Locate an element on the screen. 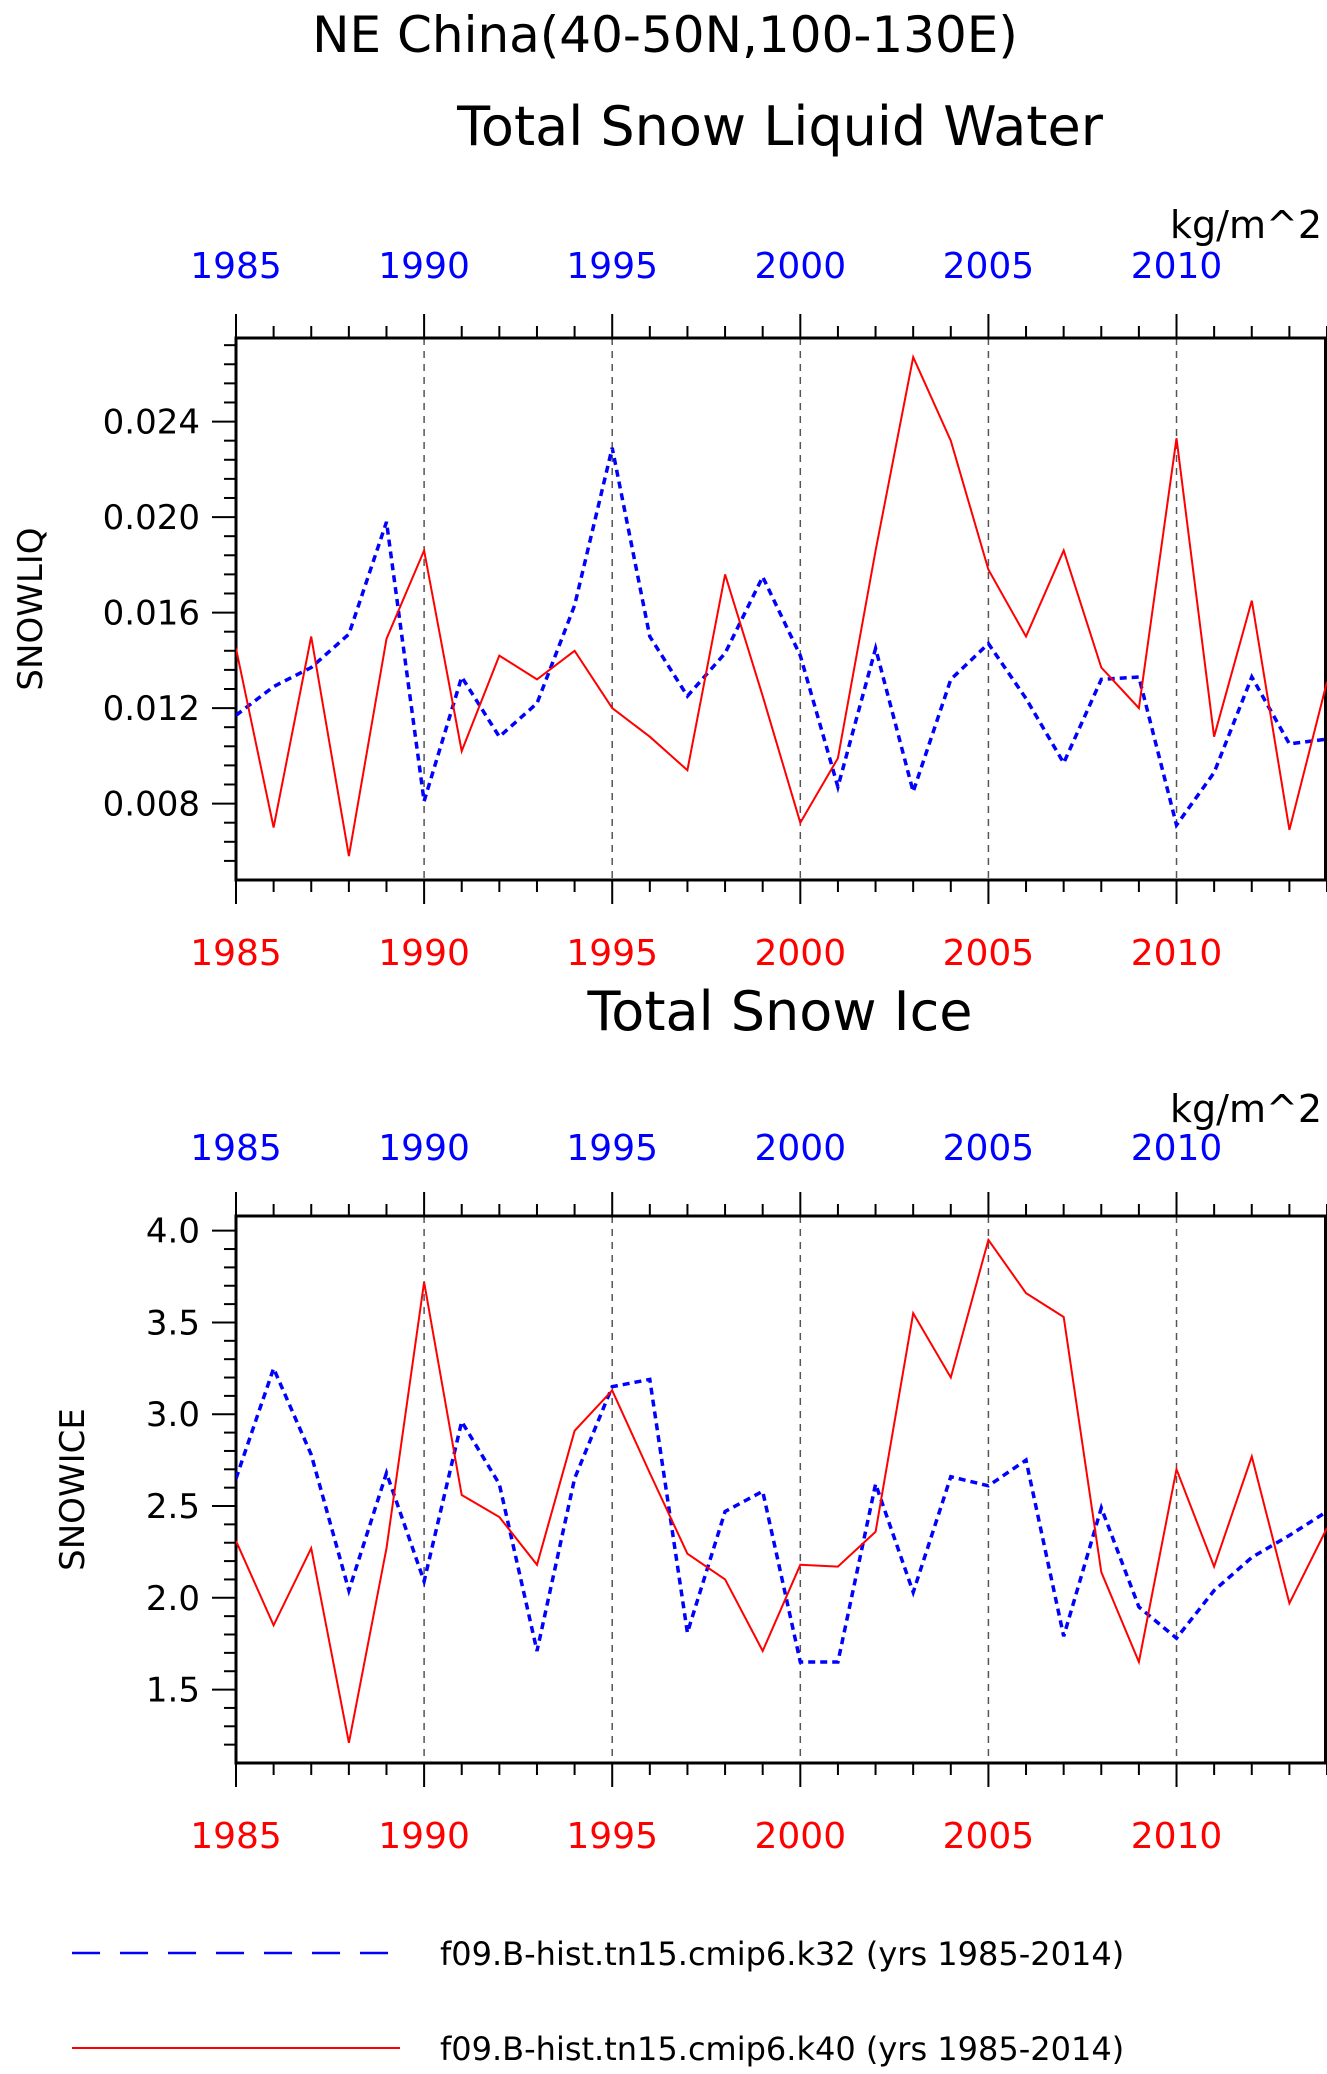 This screenshot has width=1327, height=2074. series-line-k32 is located at coordinates (781, 1513).